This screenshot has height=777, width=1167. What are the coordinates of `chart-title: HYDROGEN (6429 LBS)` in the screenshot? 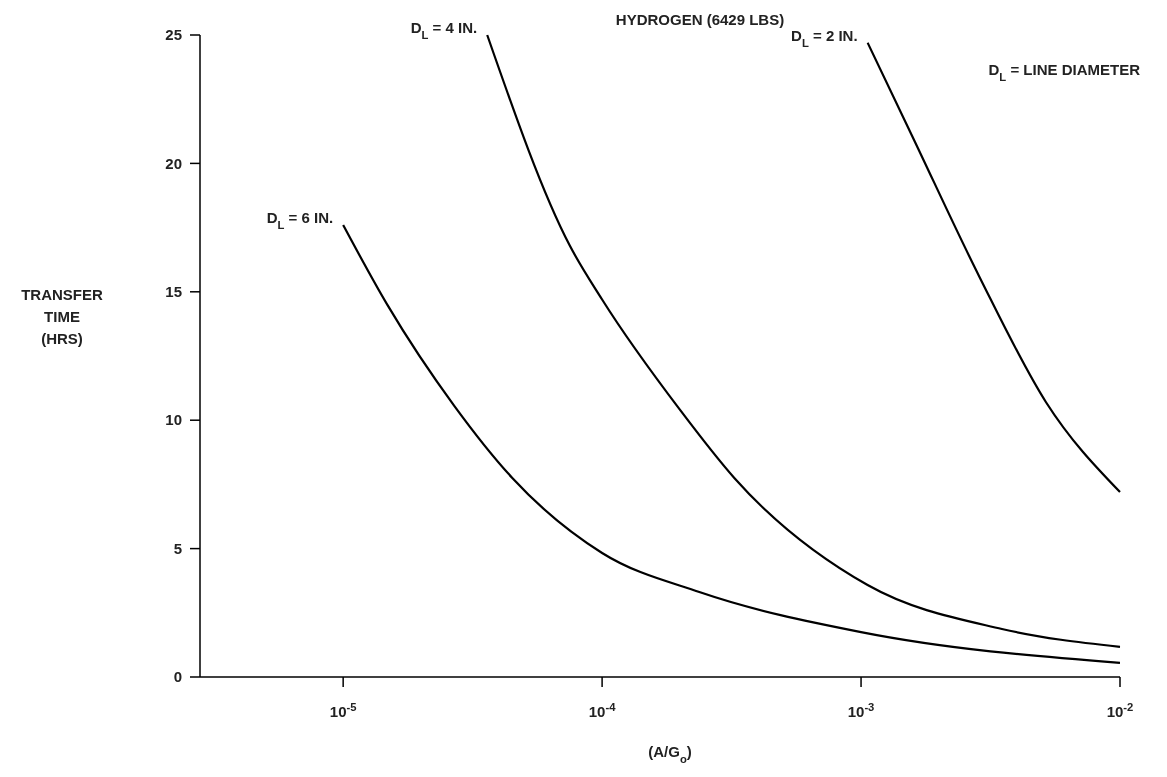 It's located at (700, 19).